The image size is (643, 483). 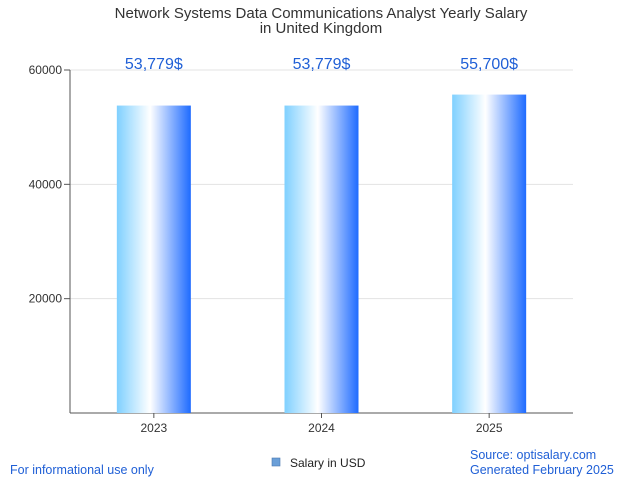 What do you see at coordinates (542, 470) in the screenshot?
I see `footer-generated: Generated February 2025` at bounding box center [542, 470].